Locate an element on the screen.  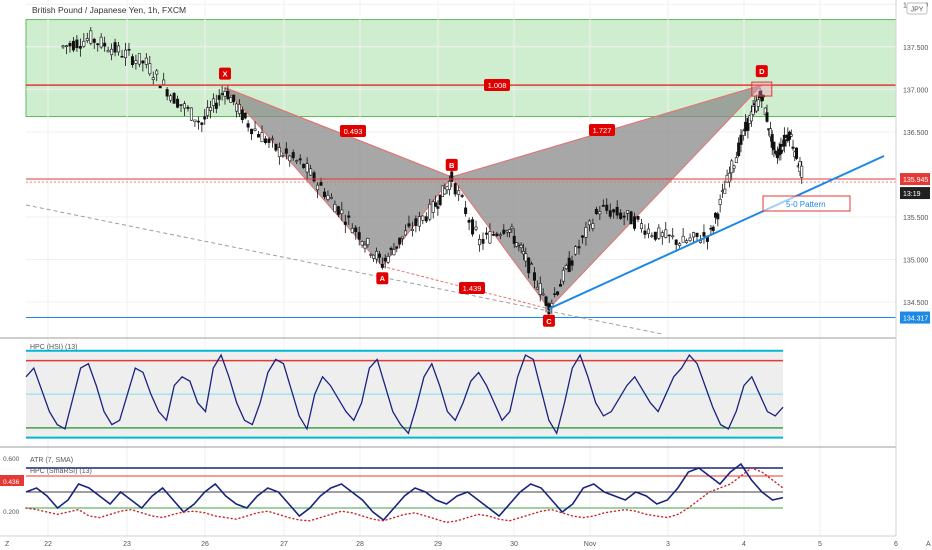
current-price-tag: 135.945 is located at coordinates (915, 180).